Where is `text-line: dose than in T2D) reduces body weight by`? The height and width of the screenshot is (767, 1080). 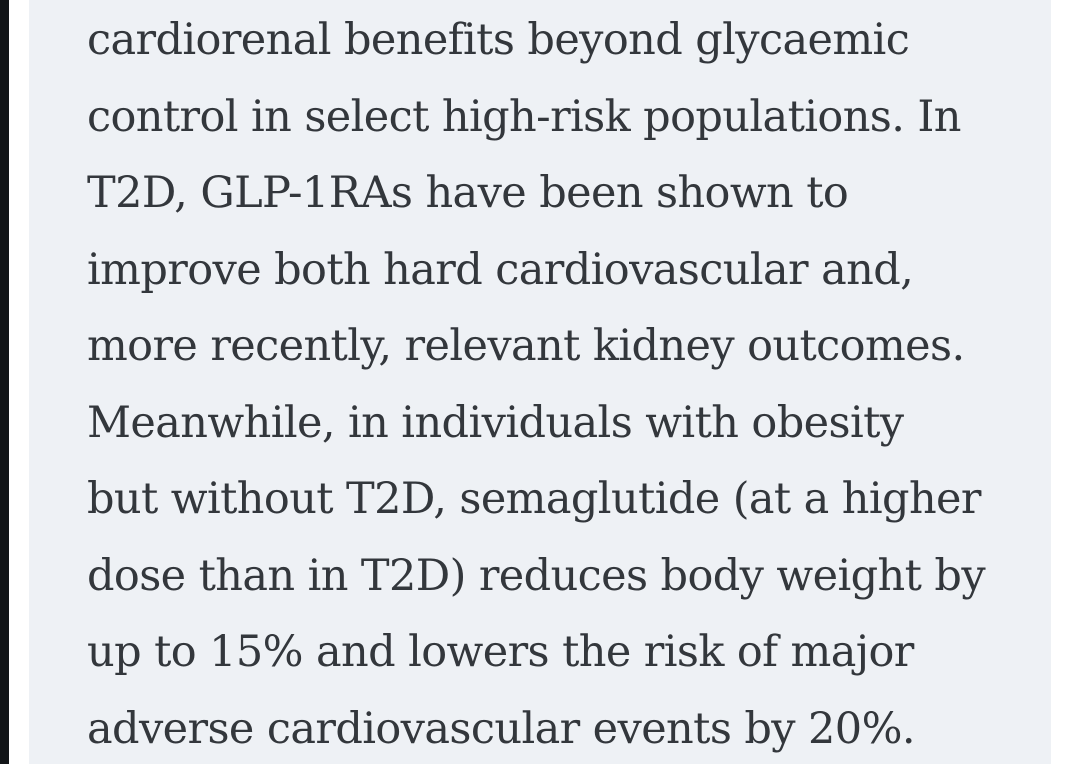 text-line: dose than in T2D) reduces body weight by is located at coordinates (563, 576).